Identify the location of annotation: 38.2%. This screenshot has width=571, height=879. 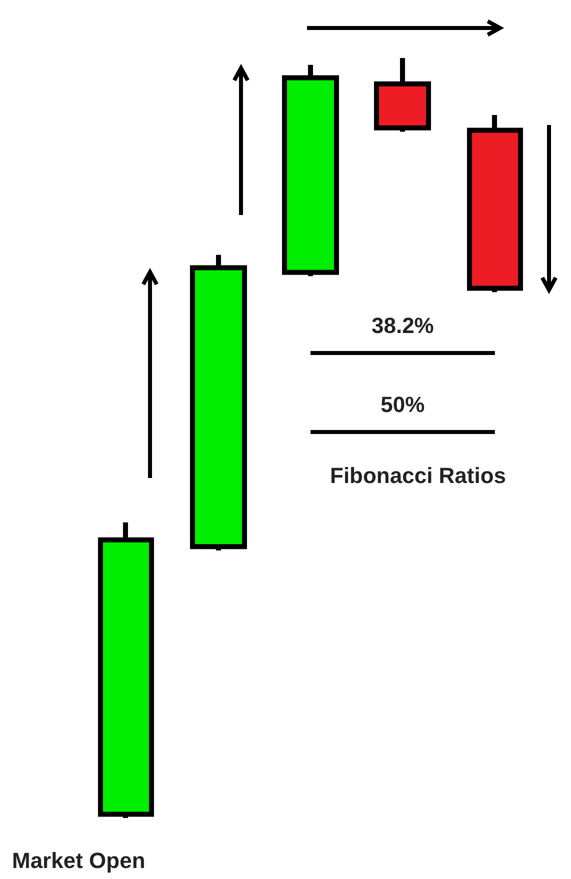
(402, 325).